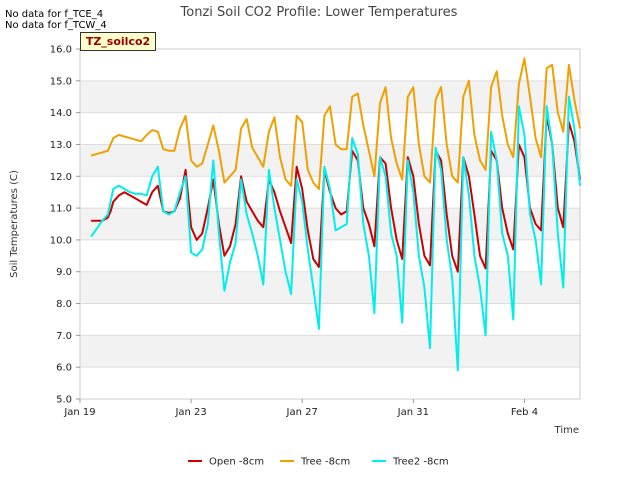 The image size is (640, 480). I want to click on y-tick-label: 14.0, so click(61, 113).